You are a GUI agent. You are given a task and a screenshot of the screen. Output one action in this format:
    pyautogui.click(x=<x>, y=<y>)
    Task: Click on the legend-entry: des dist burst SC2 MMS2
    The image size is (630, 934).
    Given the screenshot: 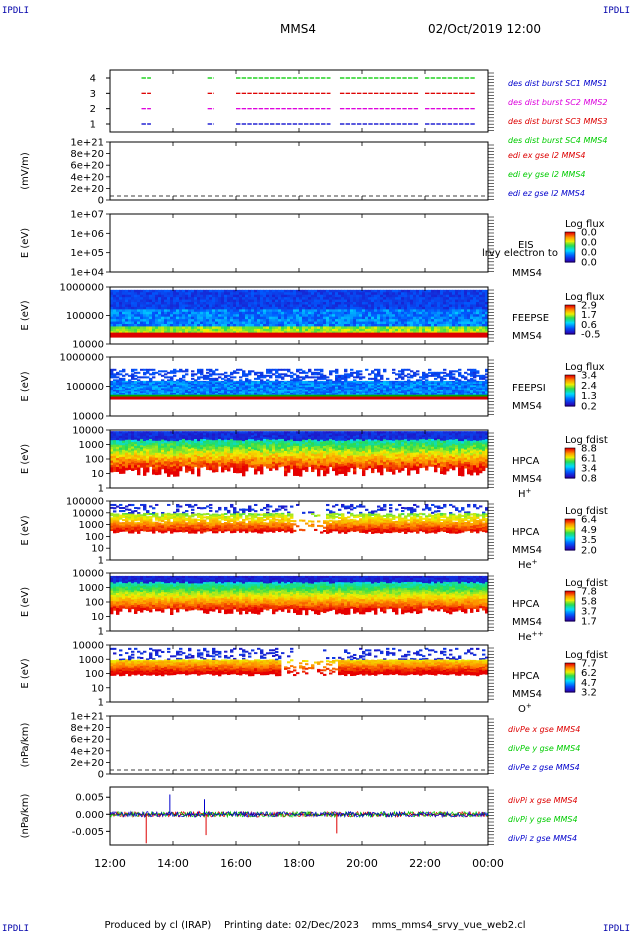 What is the action you would take?
    pyautogui.click(x=557, y=102)
    